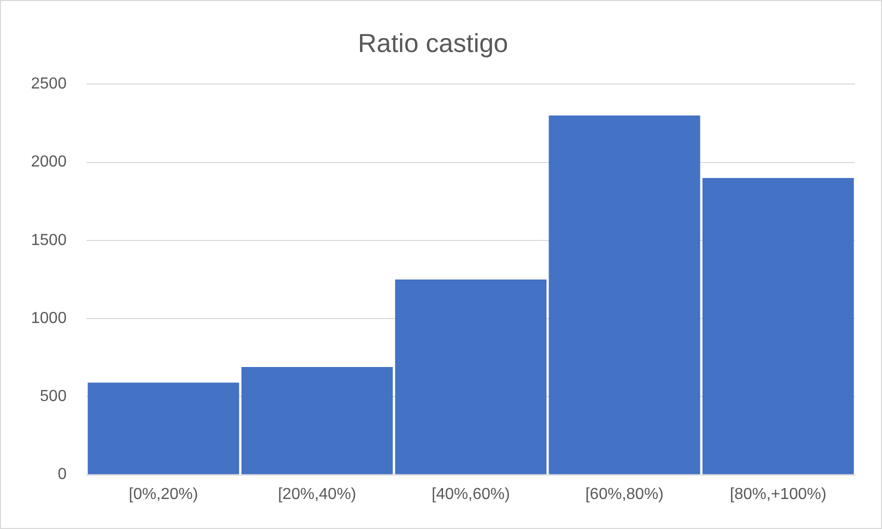 The width and height of the screenshot is (882, 529). Describe the element at coordinates (163, 494) in the screenshot. I see `x-tick-label: [0%,20%)` at that location.